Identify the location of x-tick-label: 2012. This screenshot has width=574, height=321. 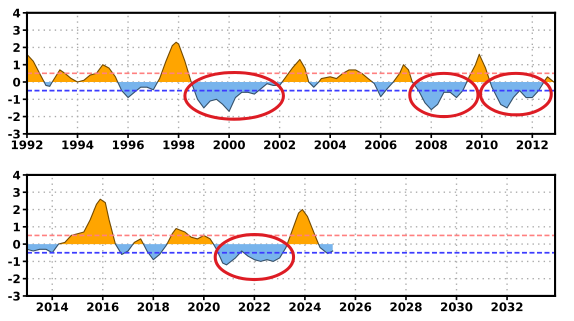
(532, 145).